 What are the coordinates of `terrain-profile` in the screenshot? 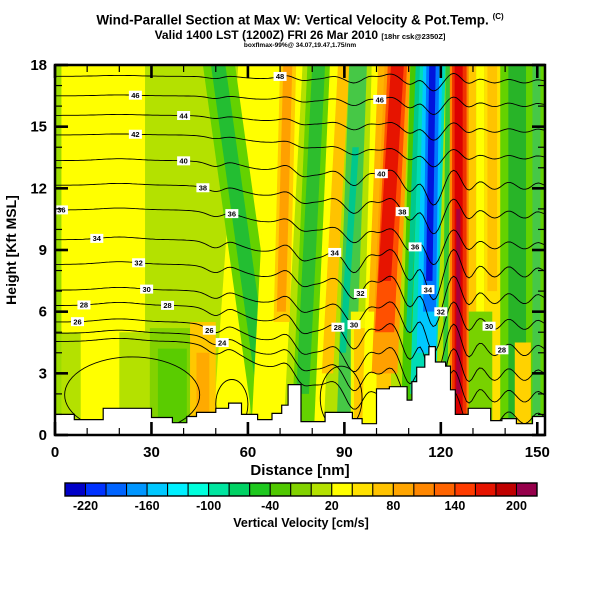 It's located at (300, 390).